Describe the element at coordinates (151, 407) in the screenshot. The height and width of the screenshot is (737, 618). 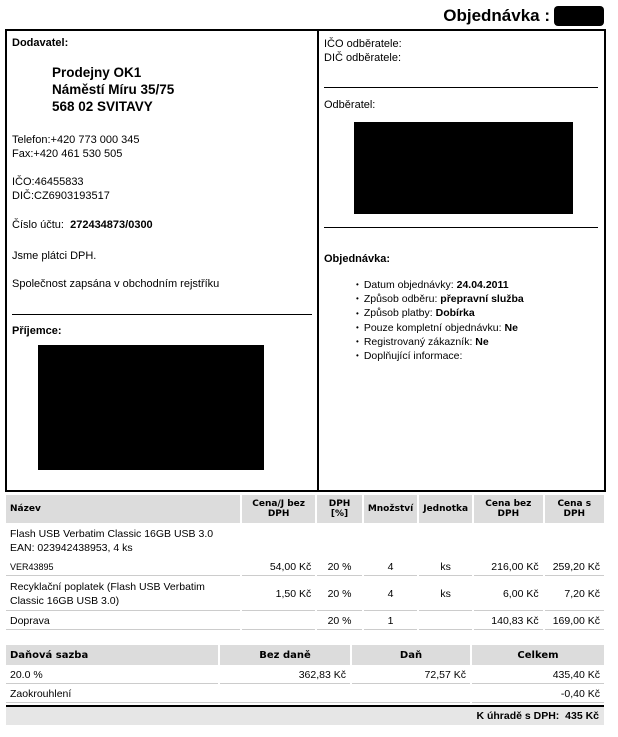
I see `redacted-recipient` at that location.